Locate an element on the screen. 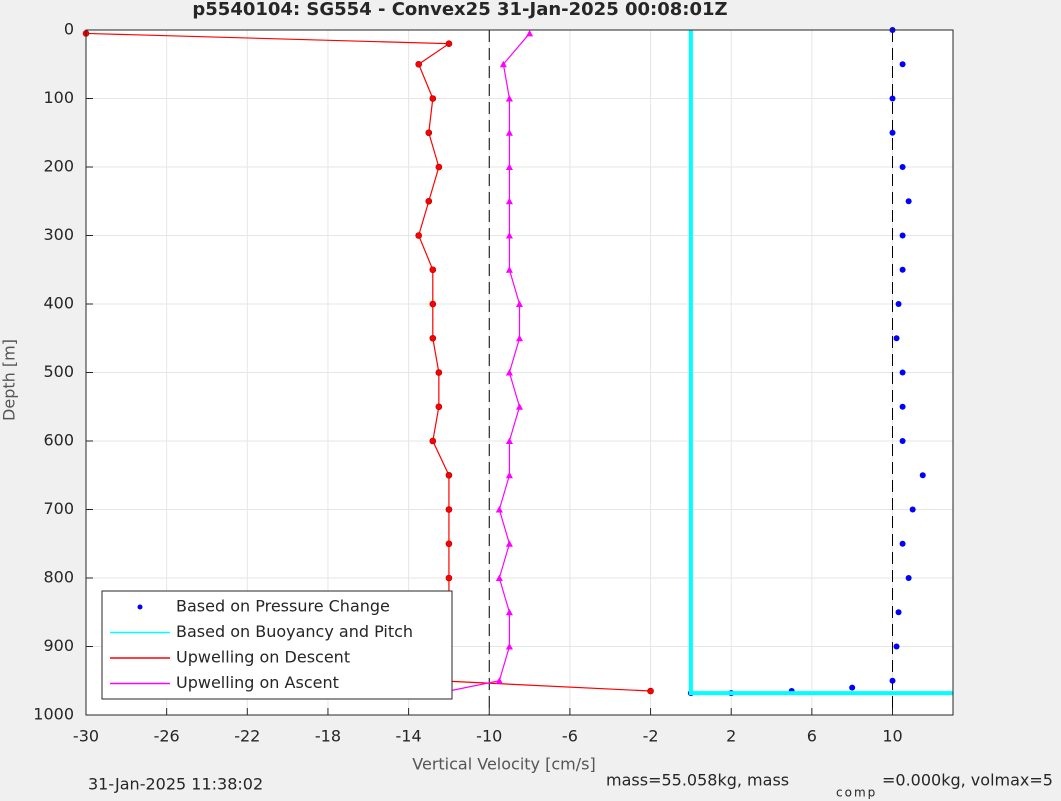 Image resolution: width=1061 pixels, height=801 pixels. legend-label: Based on Buoyancy and Pitch is located at coordinates (294, 631).